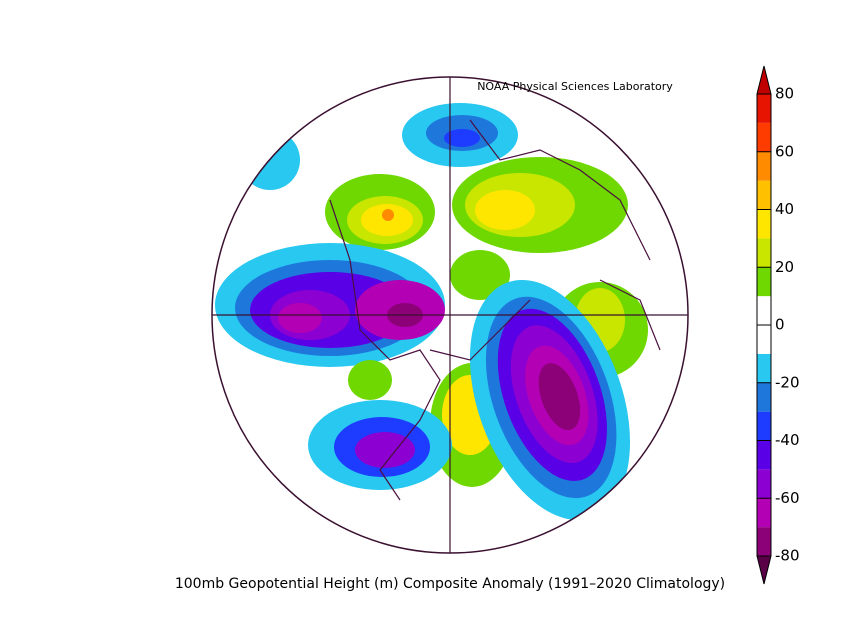  I want to click on colorbar-tick-label: 80, so click(784, 94).